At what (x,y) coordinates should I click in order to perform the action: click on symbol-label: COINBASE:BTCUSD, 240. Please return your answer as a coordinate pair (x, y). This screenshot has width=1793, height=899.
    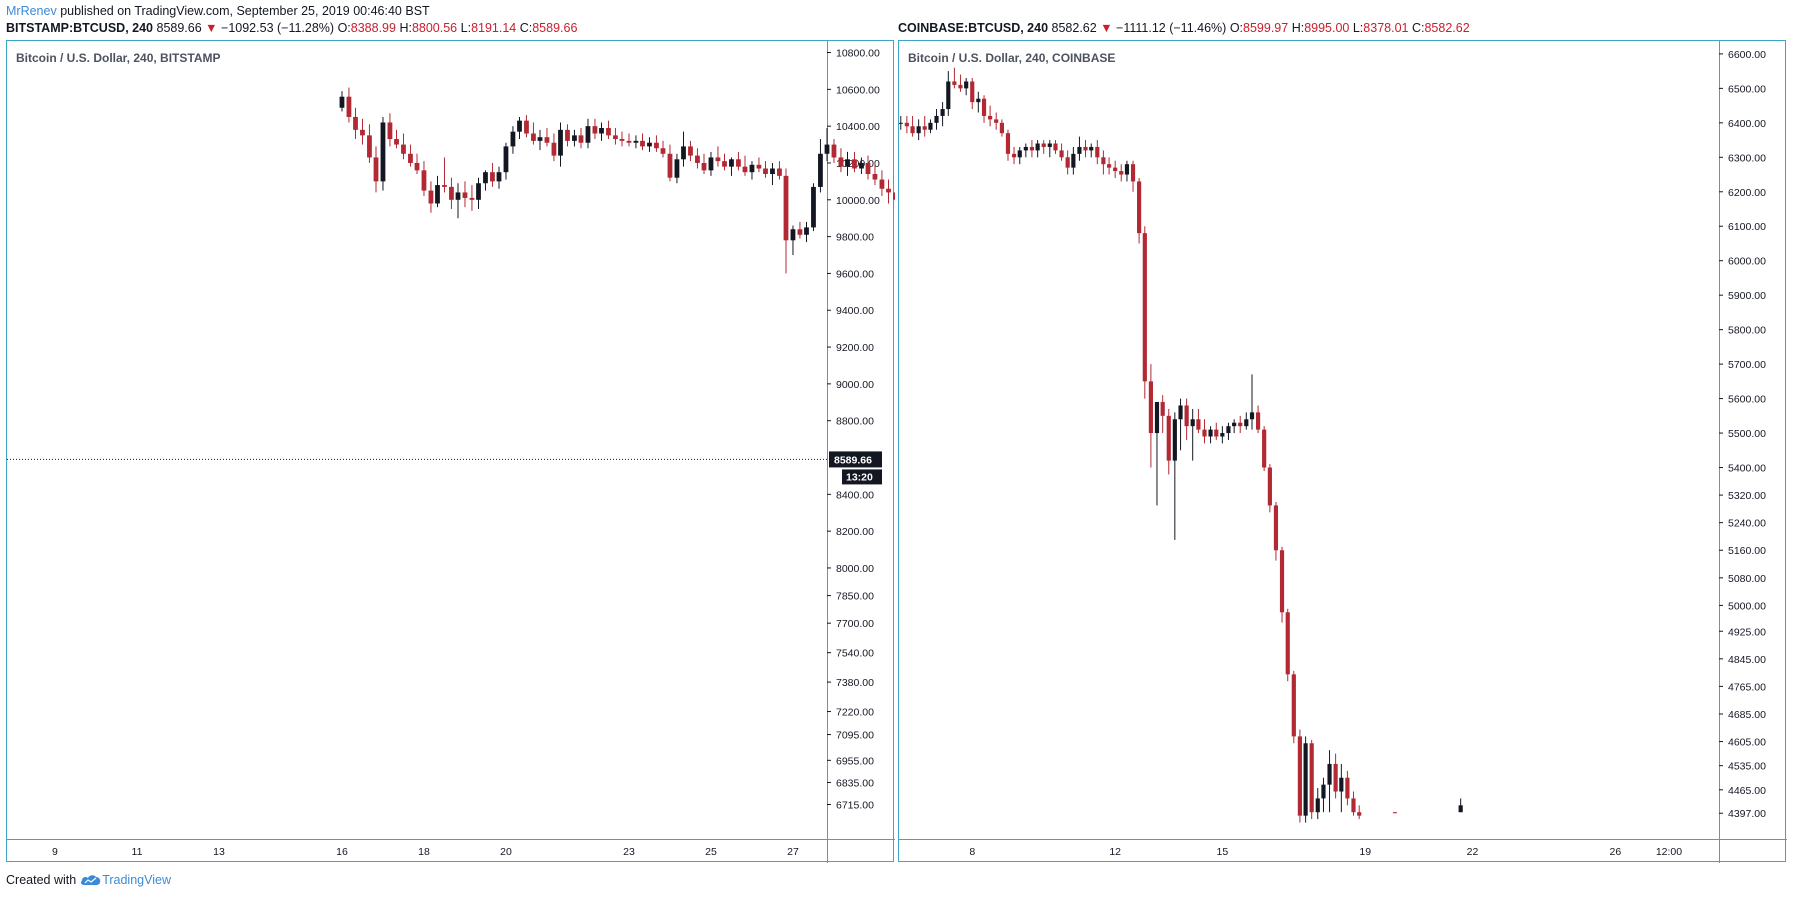
    Looking at the image, I should click on (973, 28).